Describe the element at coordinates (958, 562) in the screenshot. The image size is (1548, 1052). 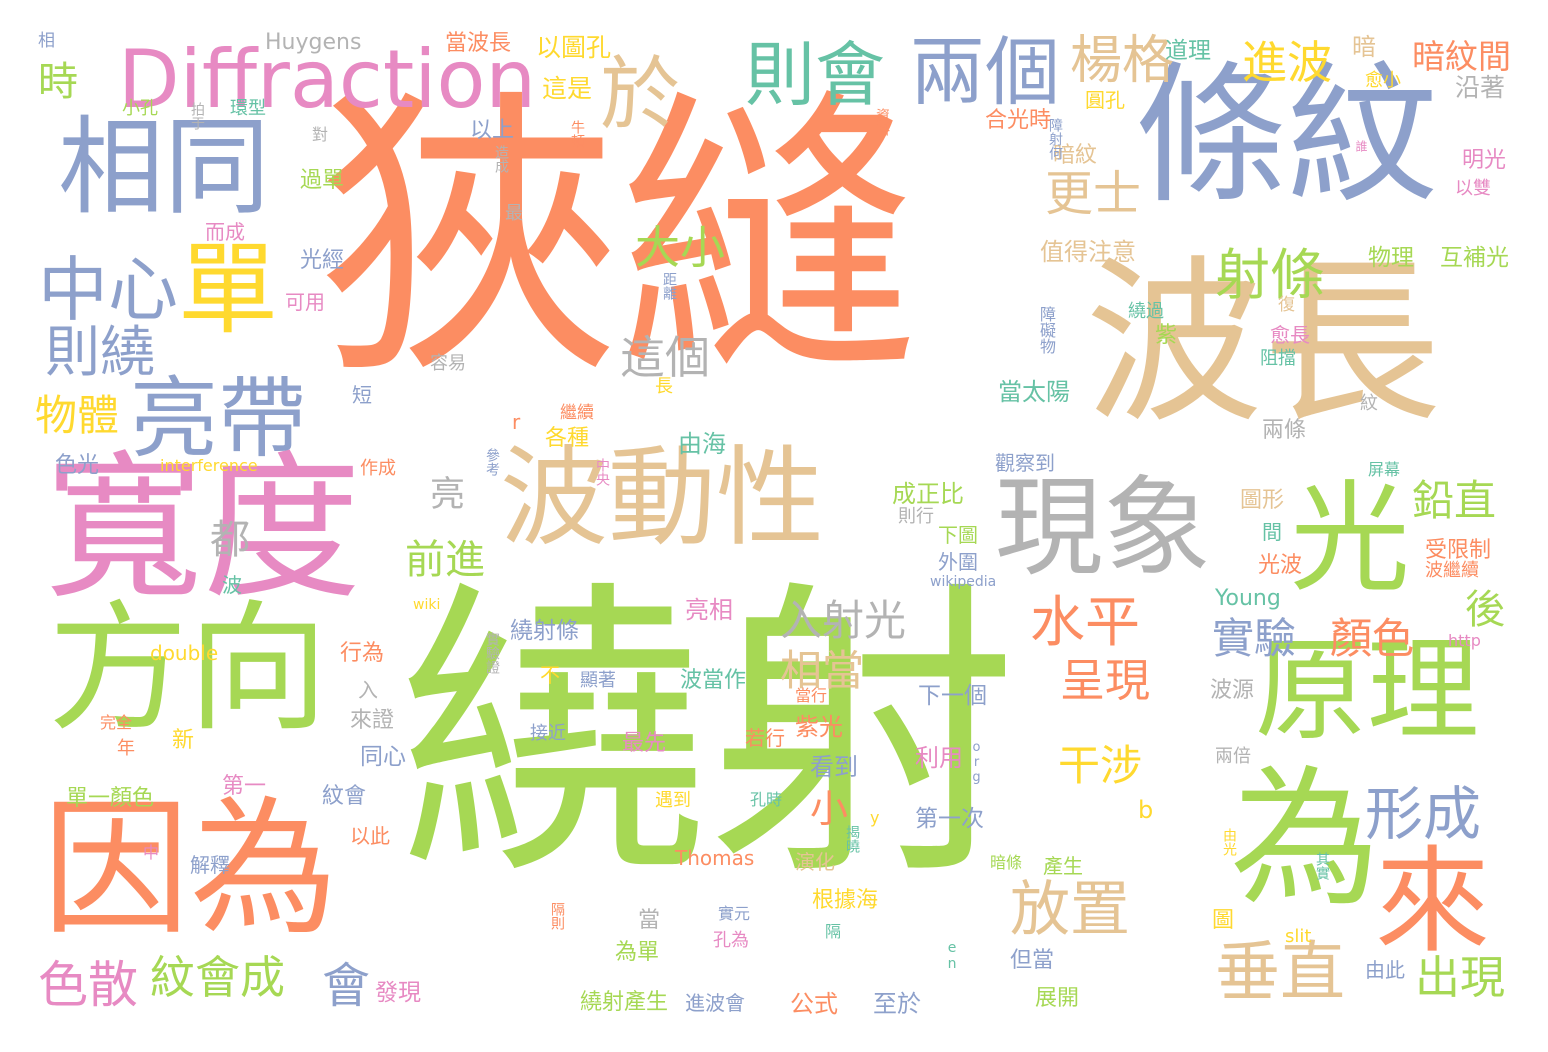
I see `cloud-word: 外圍` at that location.